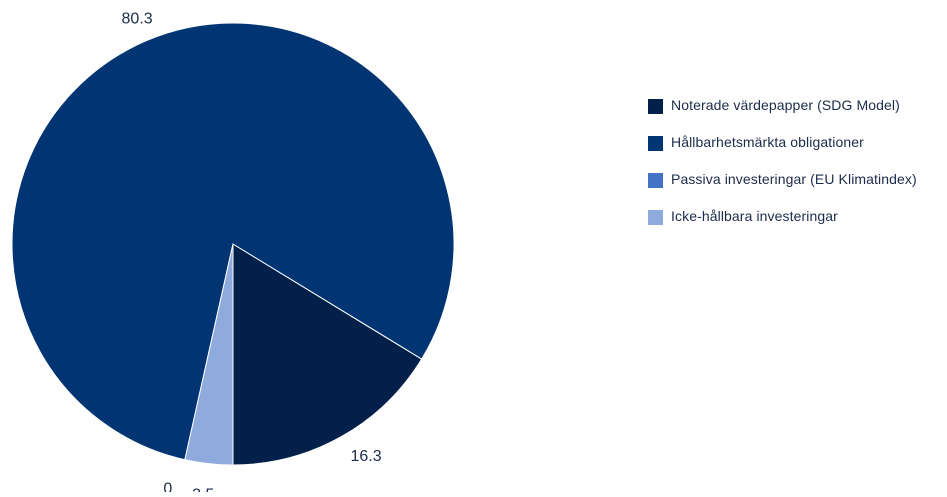 The height and width of the screenshot is (497, 947). What do you see at coordinates (655, 143) in the screenshot?
I see `legend-swatch-hallbarhetsmarkta-obligationer` at bounding box center [655, 143].